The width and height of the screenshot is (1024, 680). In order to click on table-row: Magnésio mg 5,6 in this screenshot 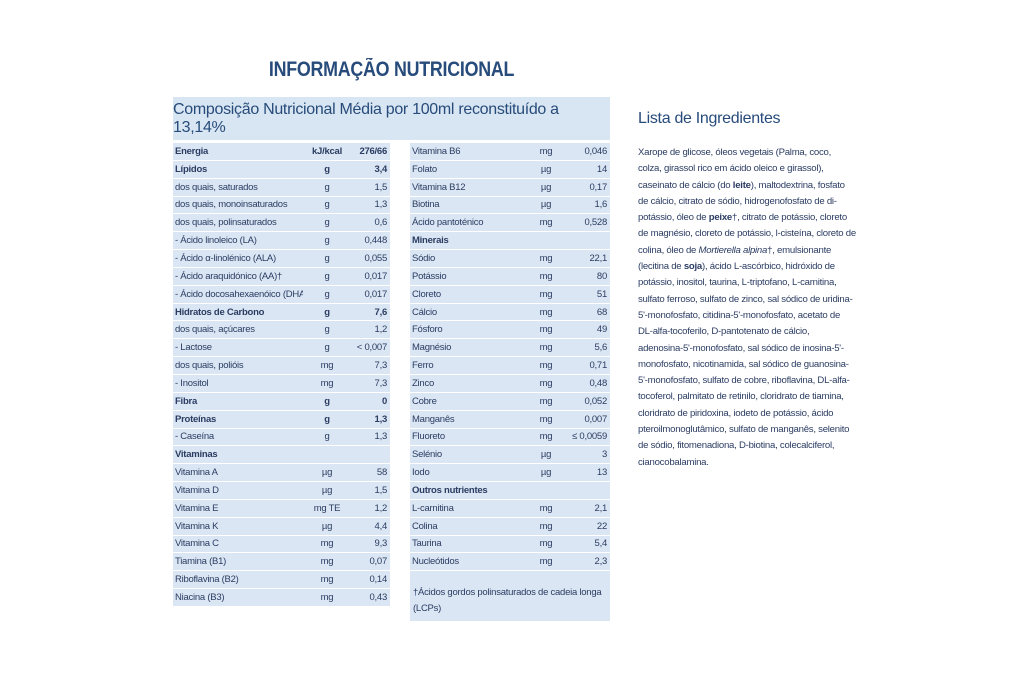, I will do `click(510, 348)`.